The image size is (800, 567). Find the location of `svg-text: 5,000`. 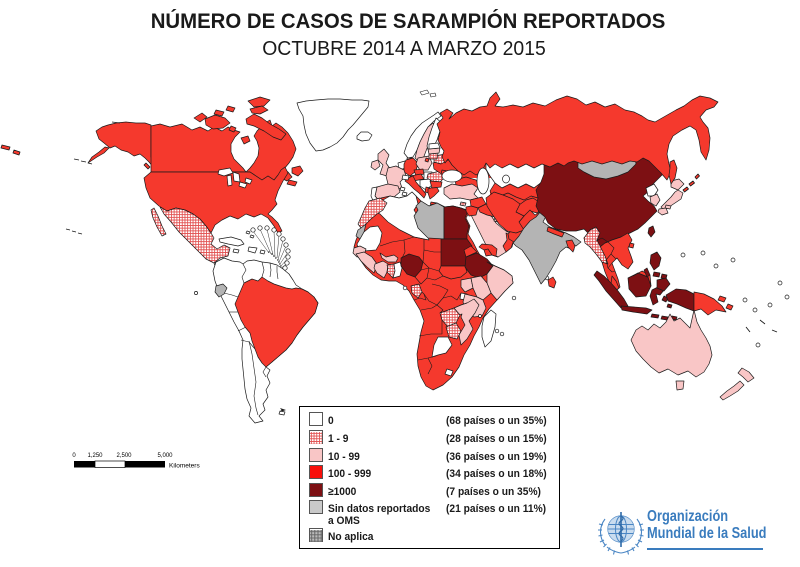

svg-text: 5,000 is located at coordinates (165, 456).